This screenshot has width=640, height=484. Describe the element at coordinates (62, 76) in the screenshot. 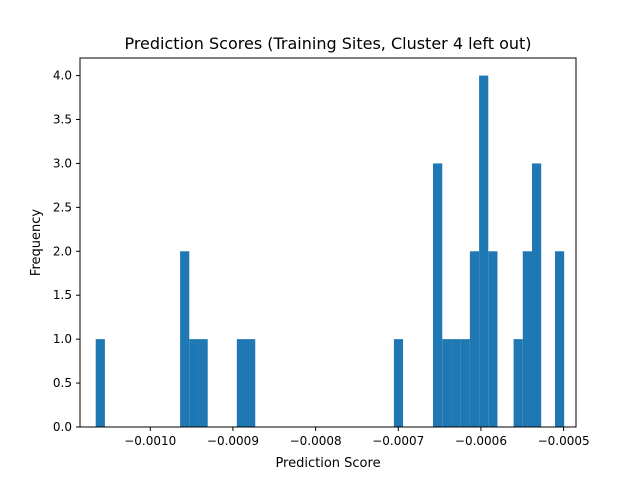

I see `y-tick-label-8: 4.0` at that location.